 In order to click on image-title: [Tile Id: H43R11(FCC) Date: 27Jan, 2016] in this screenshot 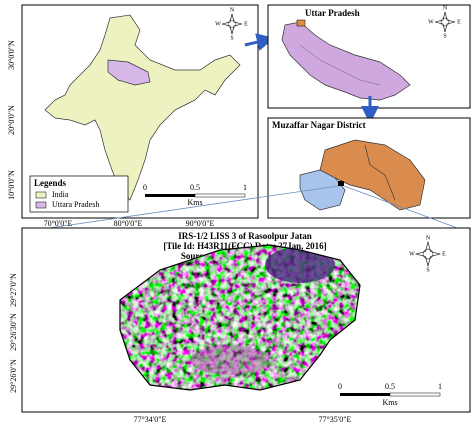, I will do `click(244, 246)`.